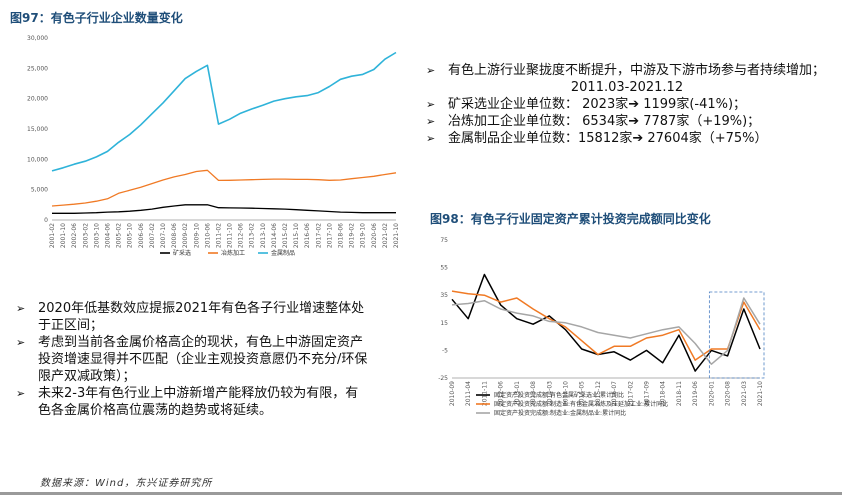 This screenshot has width=842, height=500. Describe the element at coordinates (196, 235) in the screenshot. I see `x-tick-label: 2009-10` at that location.